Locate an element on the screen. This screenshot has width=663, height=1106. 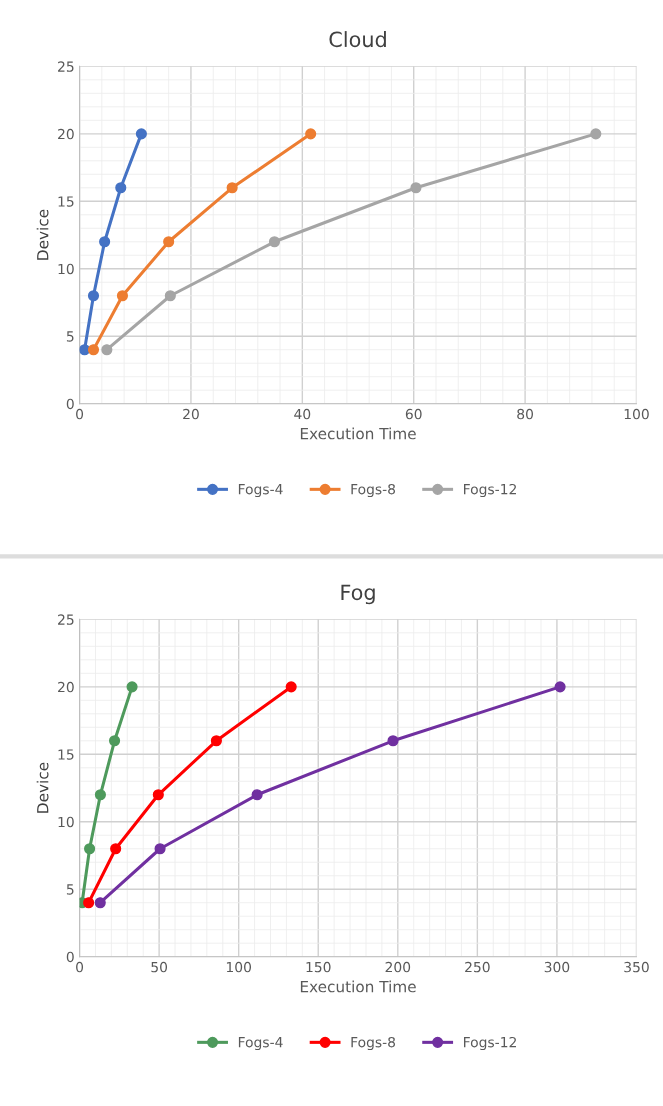
x-tick-label: 250 is located at coordinates (477, 967).